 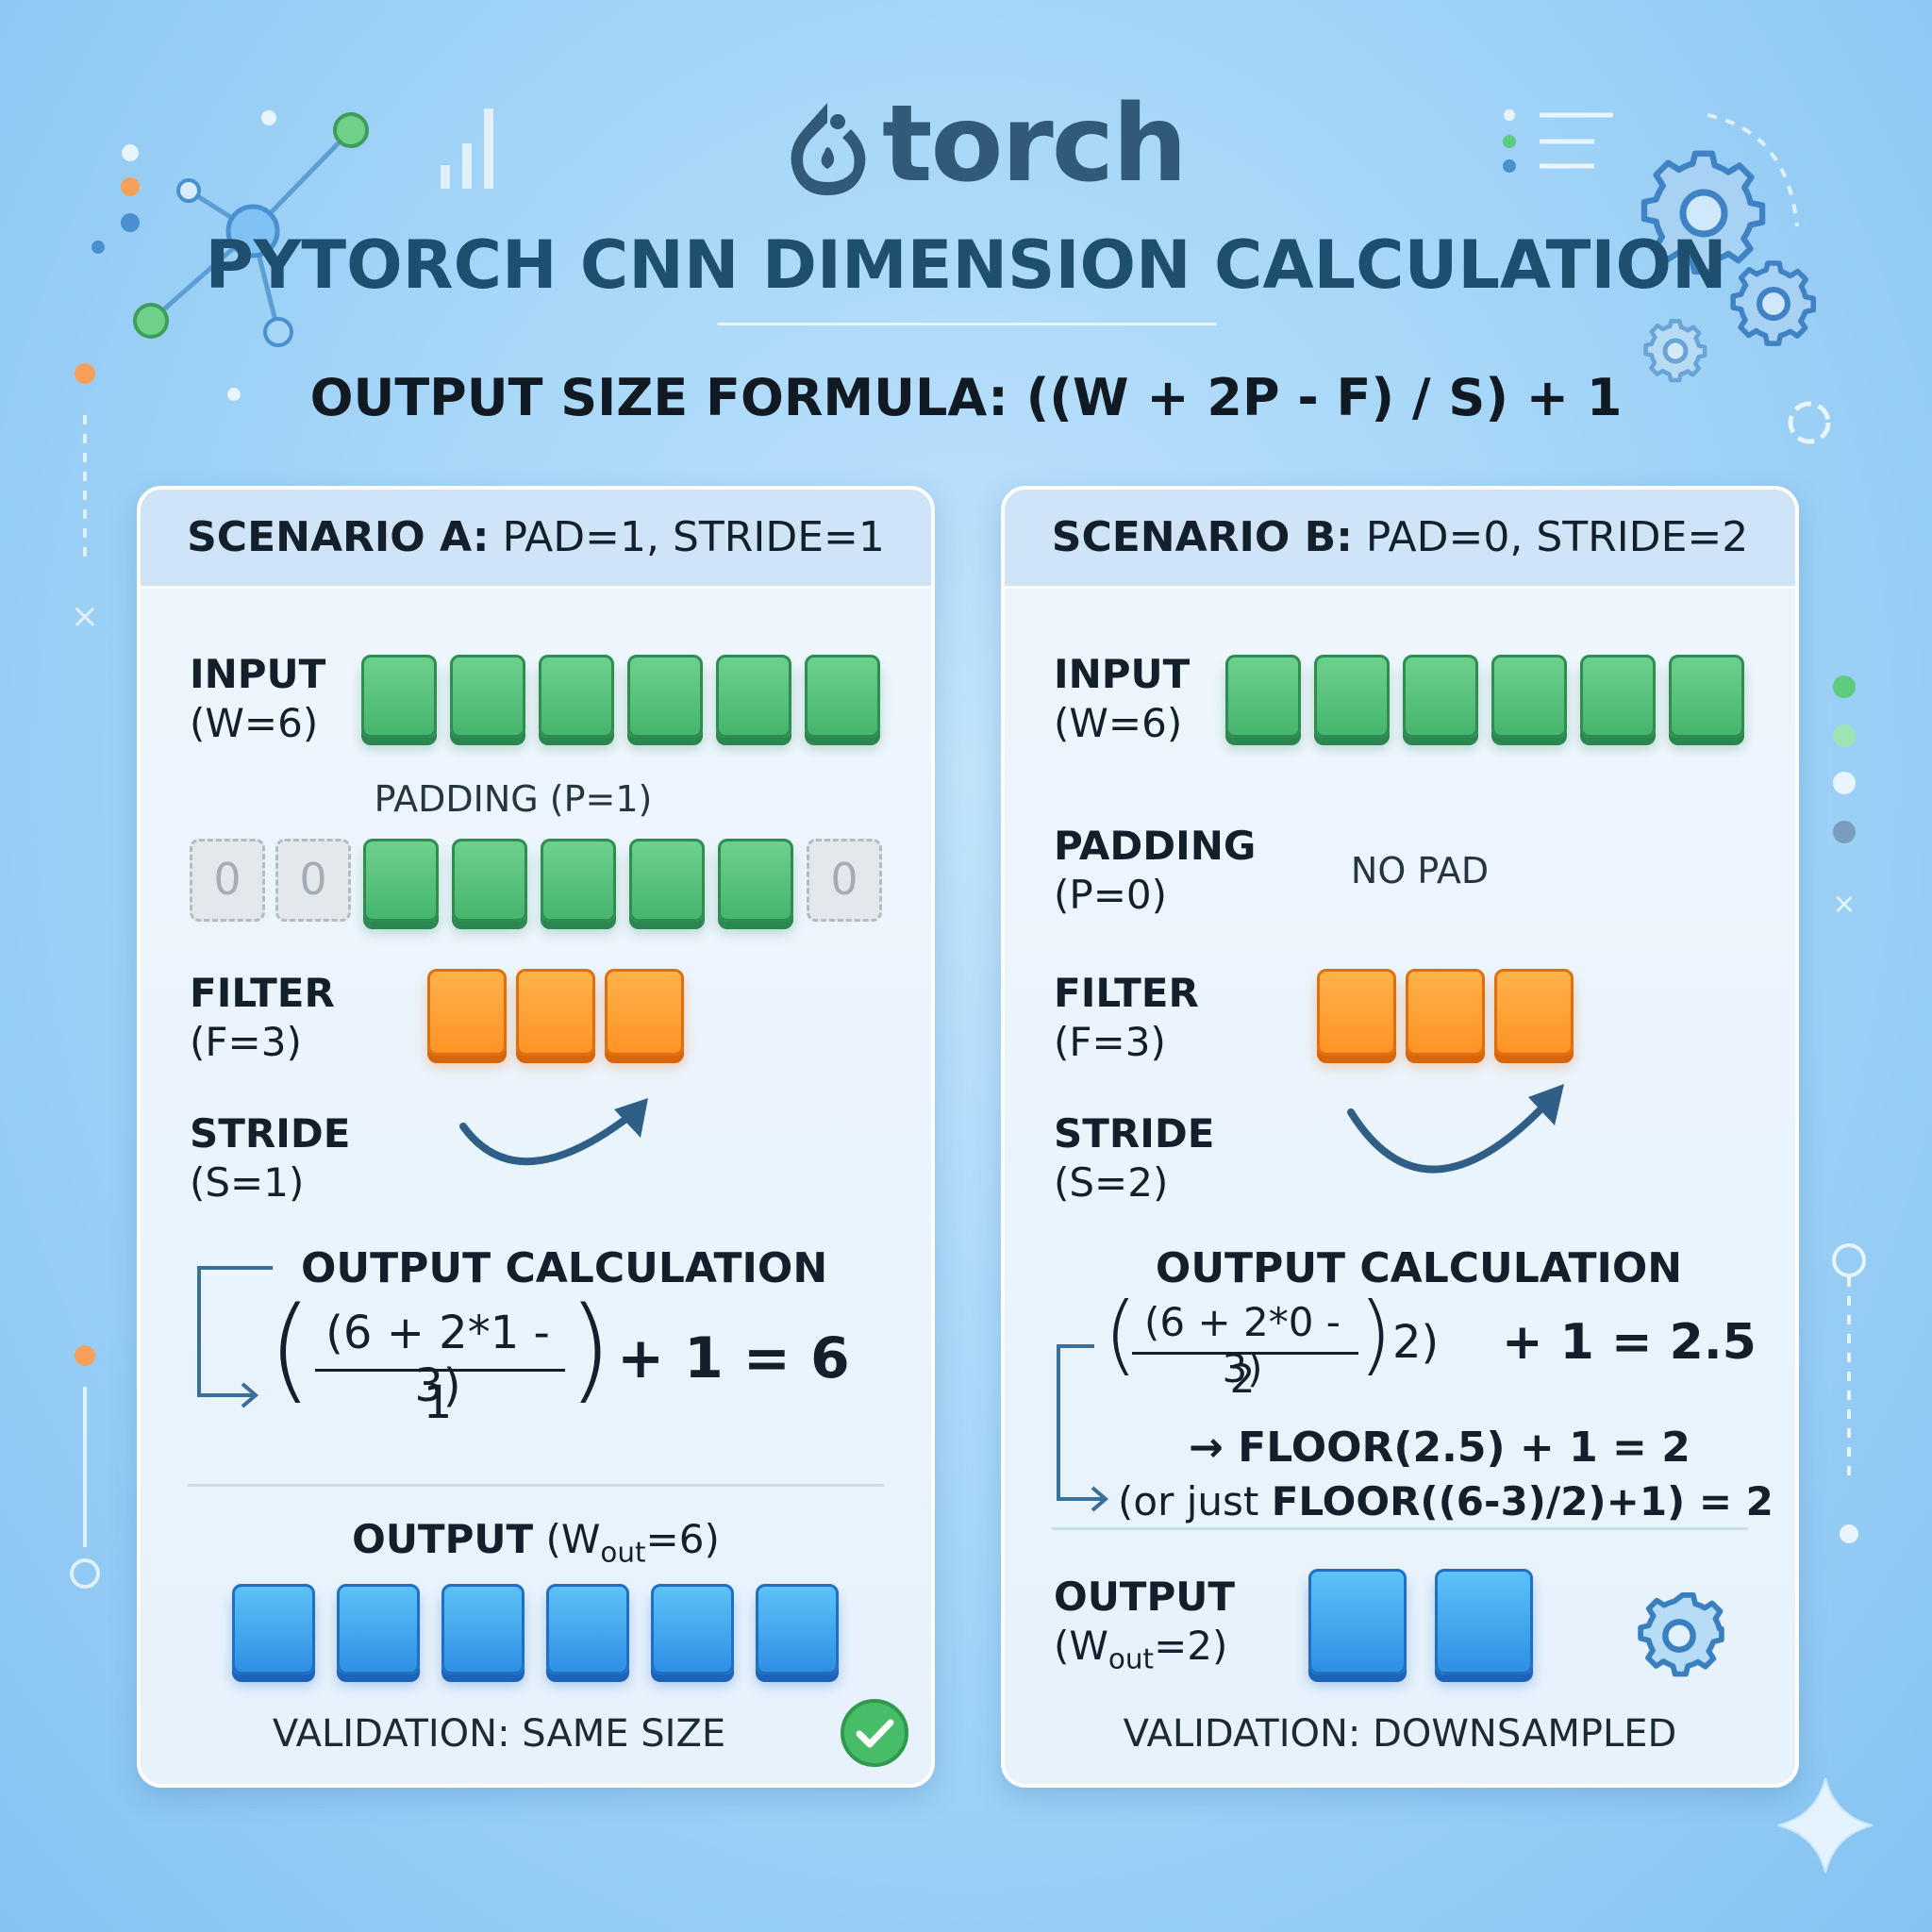 I want to click on torch-flame-icon, so click(x=828, y=149).